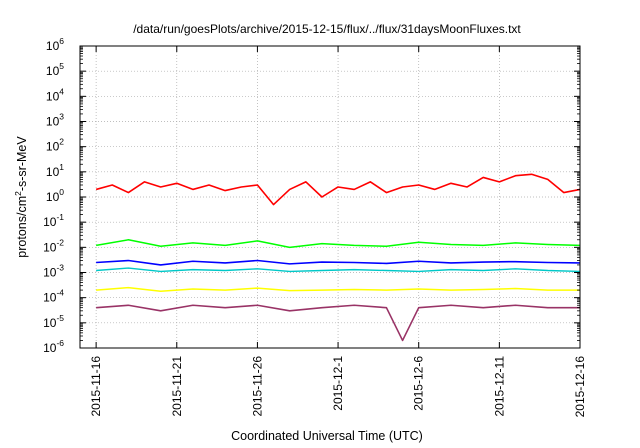 This screenshot has width=640, height=448. Describe the element at coordinates (55, 145) in the screenshot. I see `y-tick-label: 10²` at that location.